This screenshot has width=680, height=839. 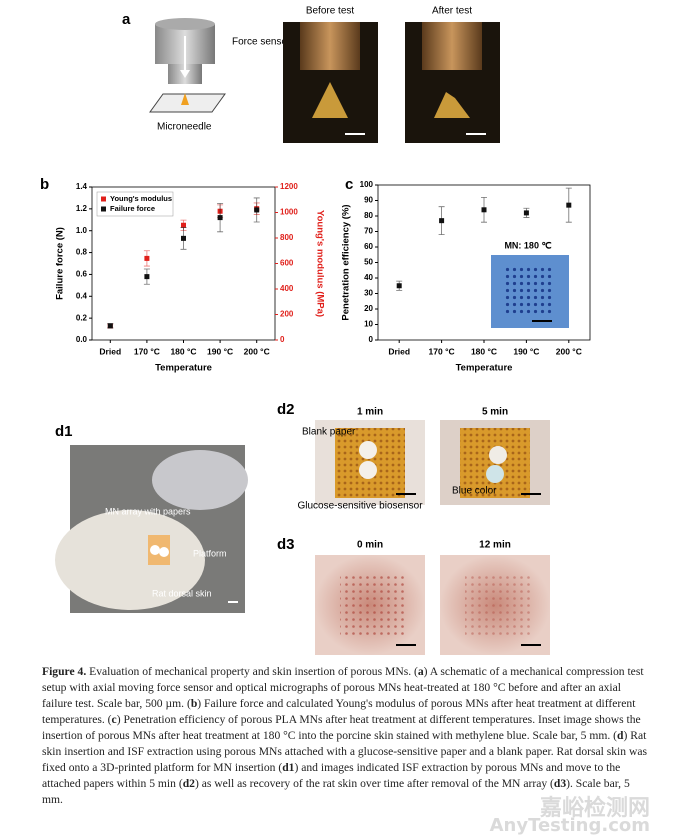 I want to click on panel-label: d2, so click(x=286, y=409).